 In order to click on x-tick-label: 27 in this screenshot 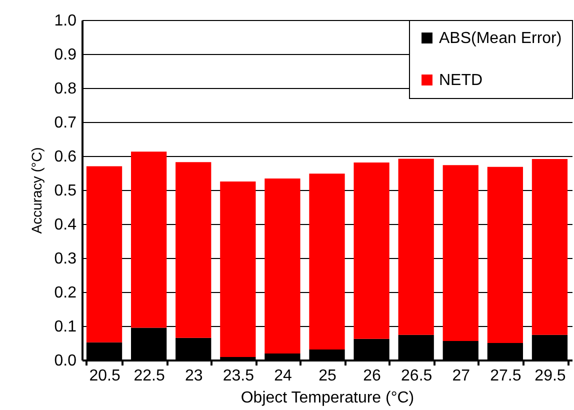, I will do `click(461, 376)`.